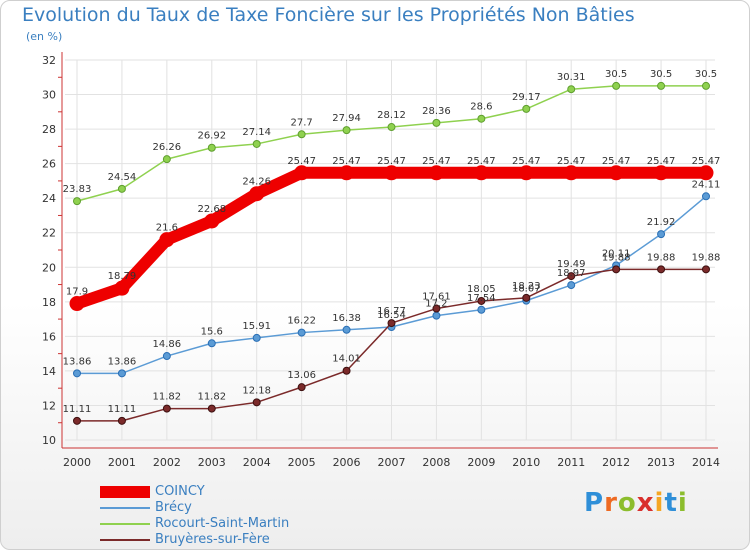 The image size is (750, 550). Describe the element at coordinates (616, 462) in the screenshot. I see `x-tick-label: 2012` at that location.